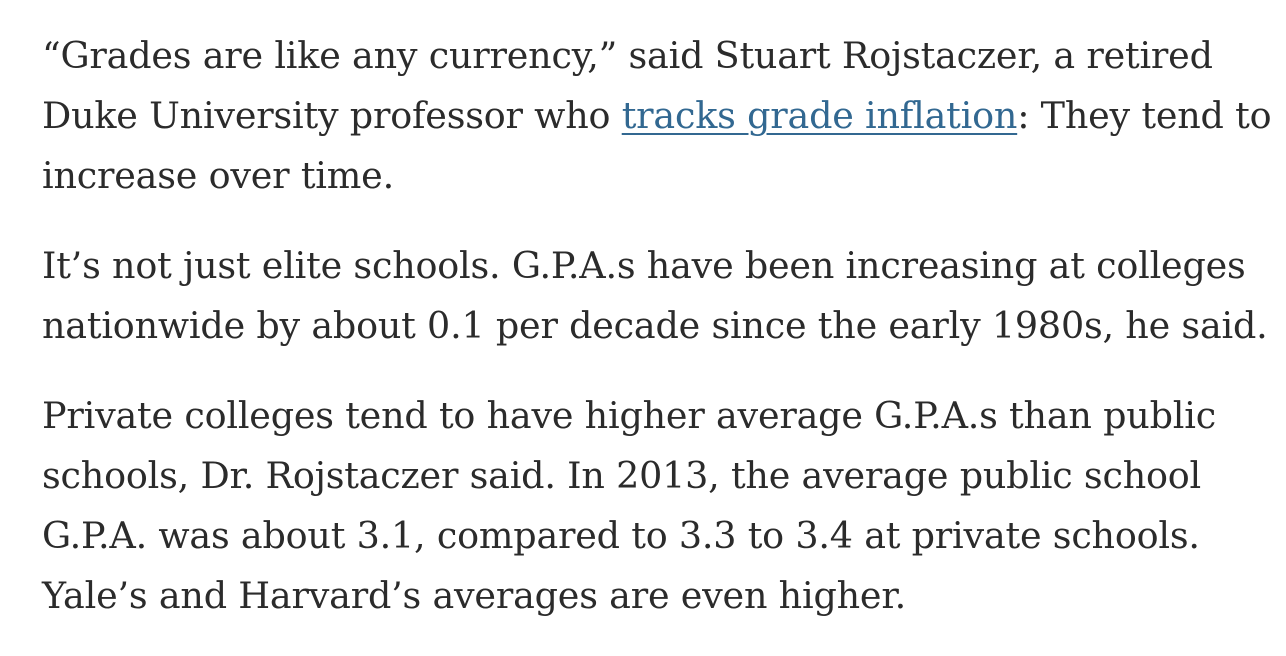  I want to click on text-segment: : They tend to, so click(1144, 115).